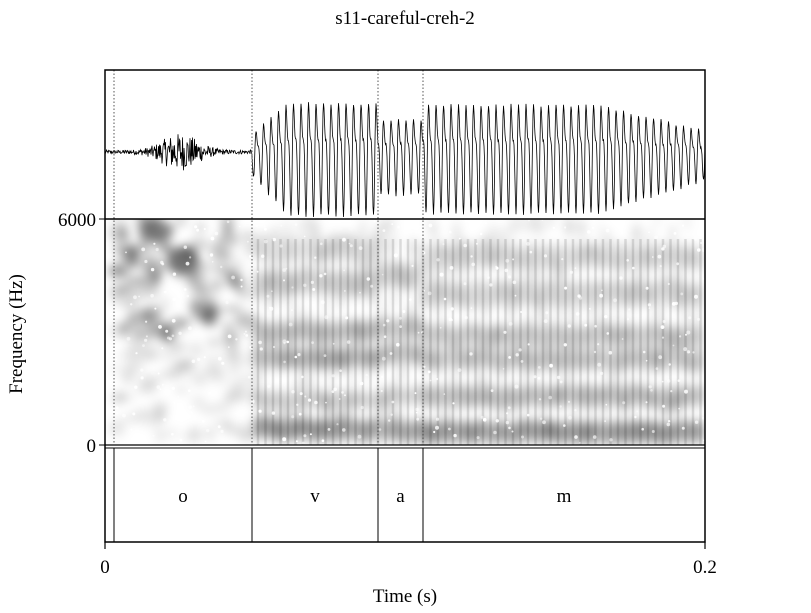 The height and width of the screenshot is (613, 811). Describe the element at coordinates (315, 496) in the screenshot. I see `segment-label-v: v` at that location.